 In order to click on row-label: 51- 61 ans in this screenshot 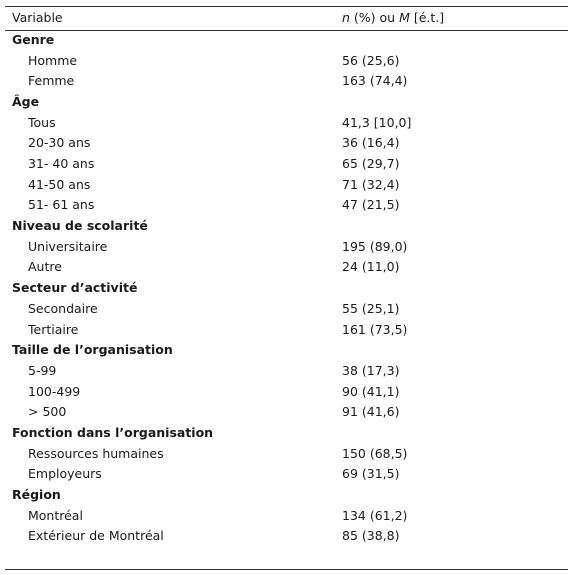, I will do `click(61, 205)`.